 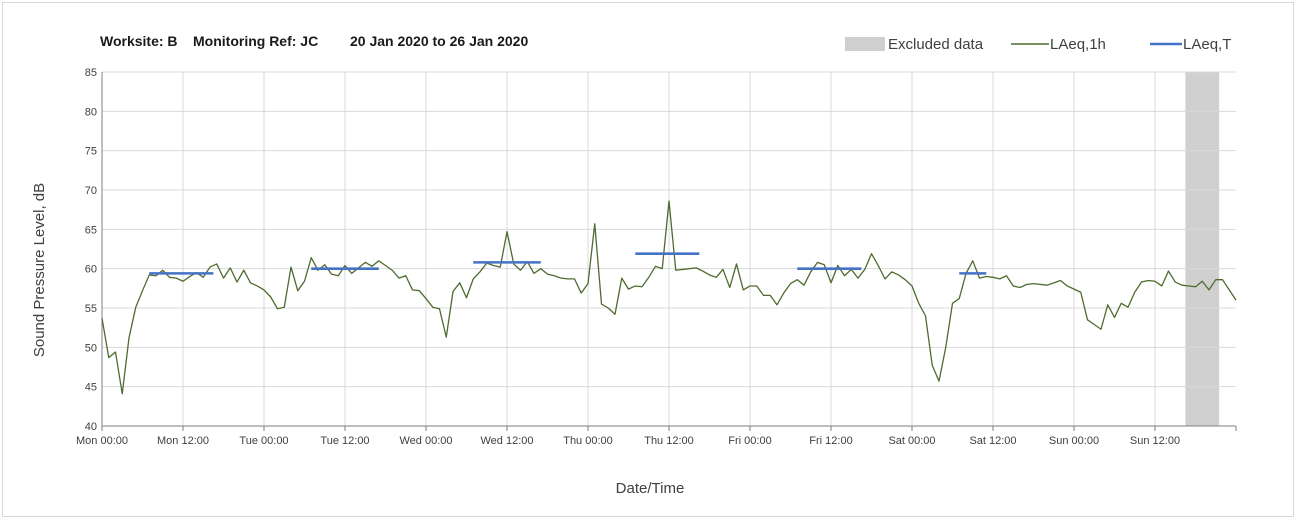 I want to click on x-axis-title: Date/Time, so click(x=650, y=488).